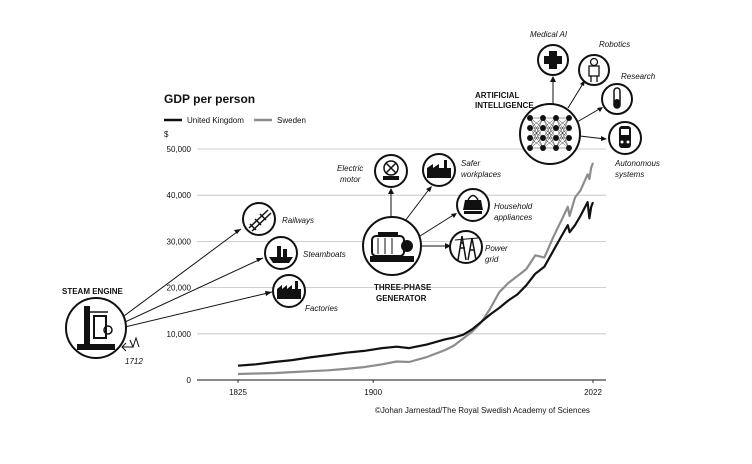 The image size is (752, 464). I want to click on electric-motor-icon, so click(391, 171).